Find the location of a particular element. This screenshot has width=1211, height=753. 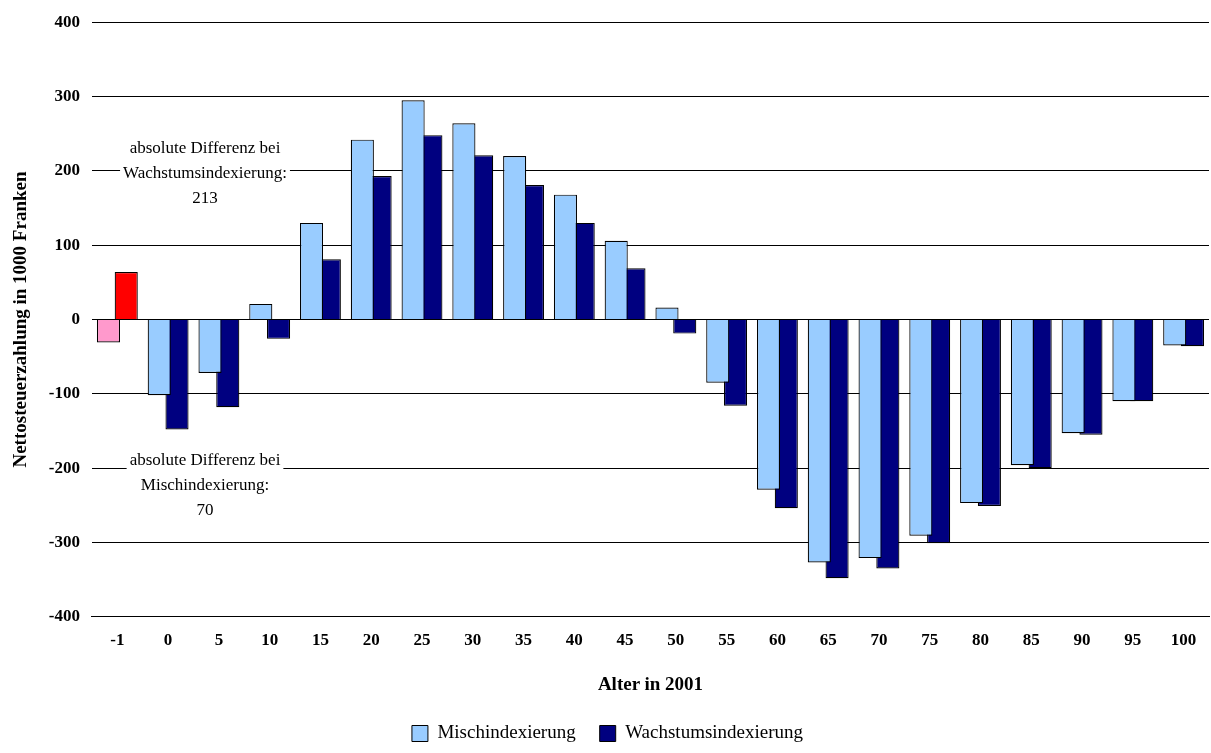

y-axis-title: Nettosteuerzahlung in 1000 Franken is located at coordinates (20, 319).